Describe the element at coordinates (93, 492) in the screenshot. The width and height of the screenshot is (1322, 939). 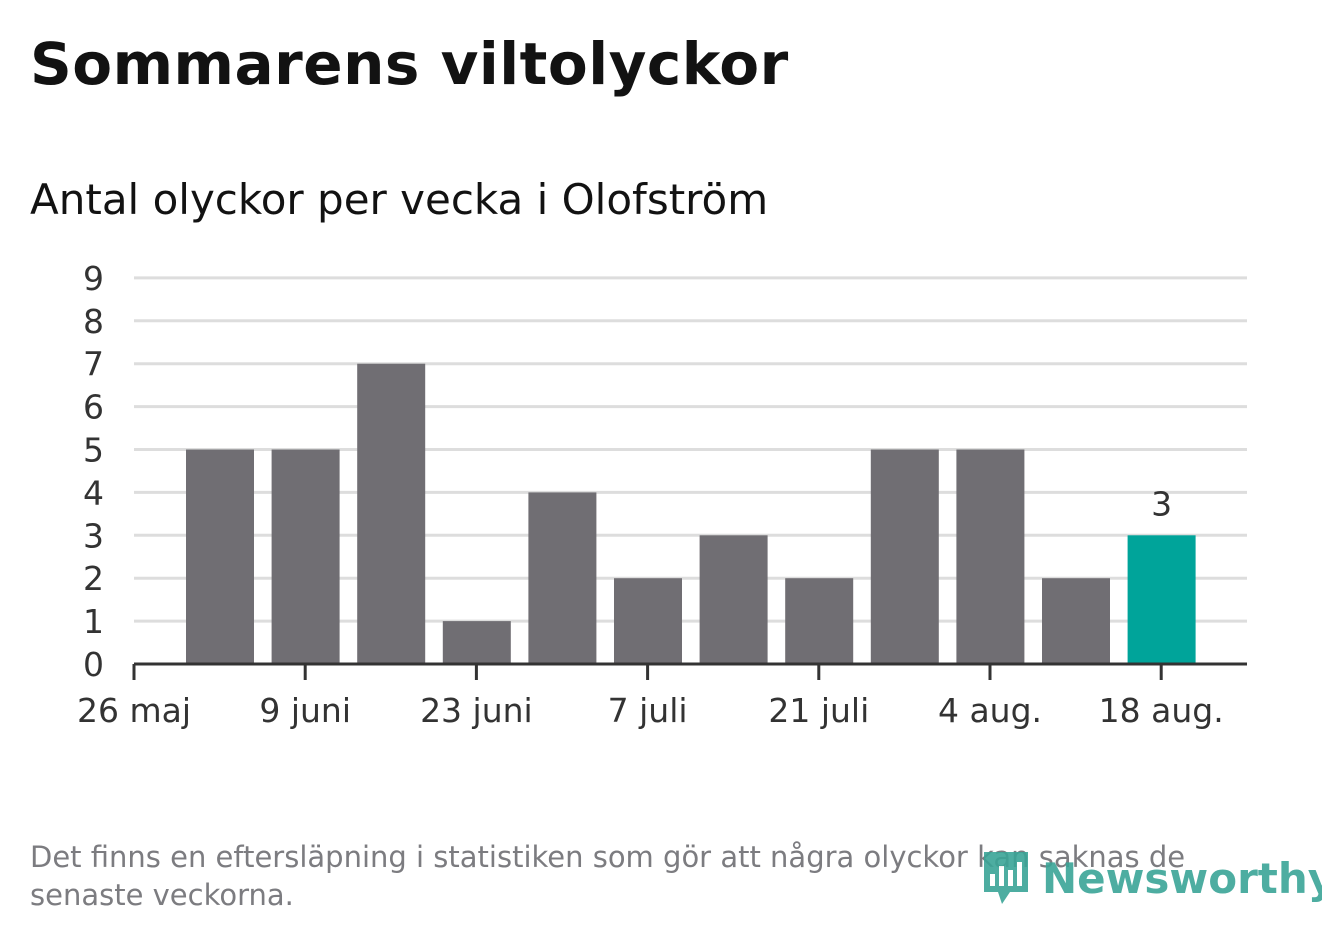
I see `y-tick-label: 4` at that location.